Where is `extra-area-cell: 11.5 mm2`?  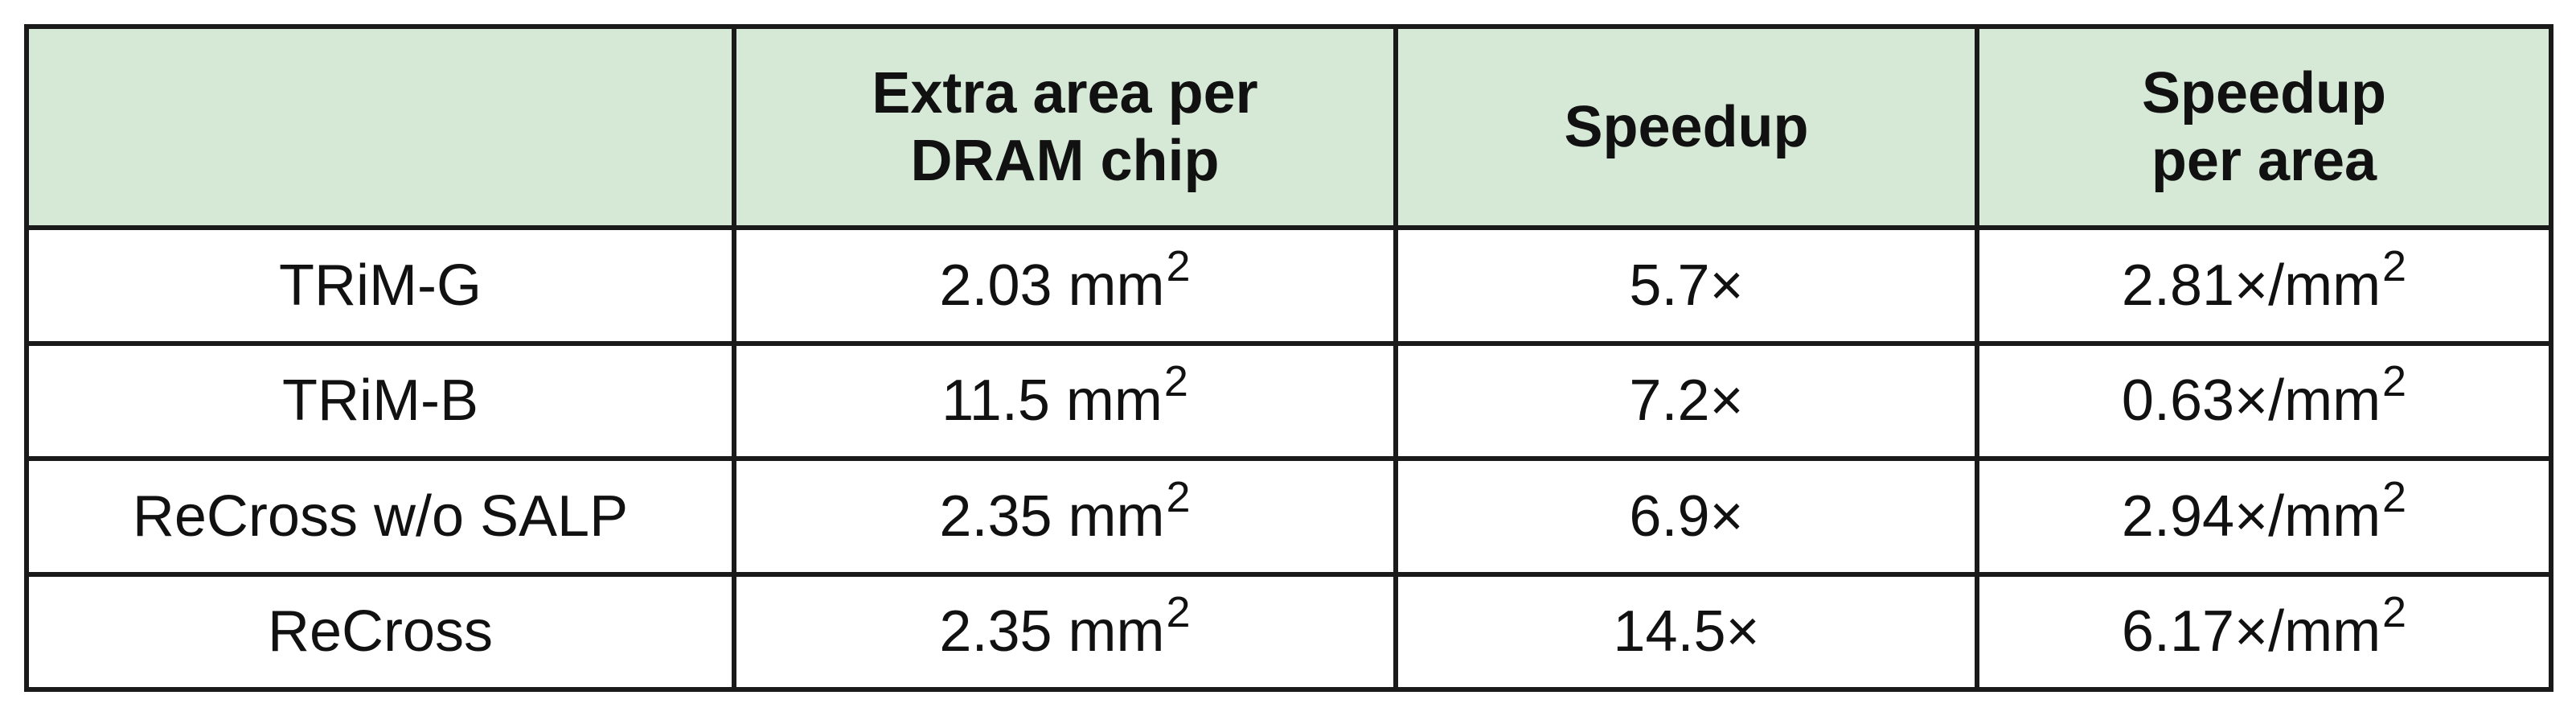
extra-area-cell: 11.5 mm2 is located at coordinates (1065, 400).